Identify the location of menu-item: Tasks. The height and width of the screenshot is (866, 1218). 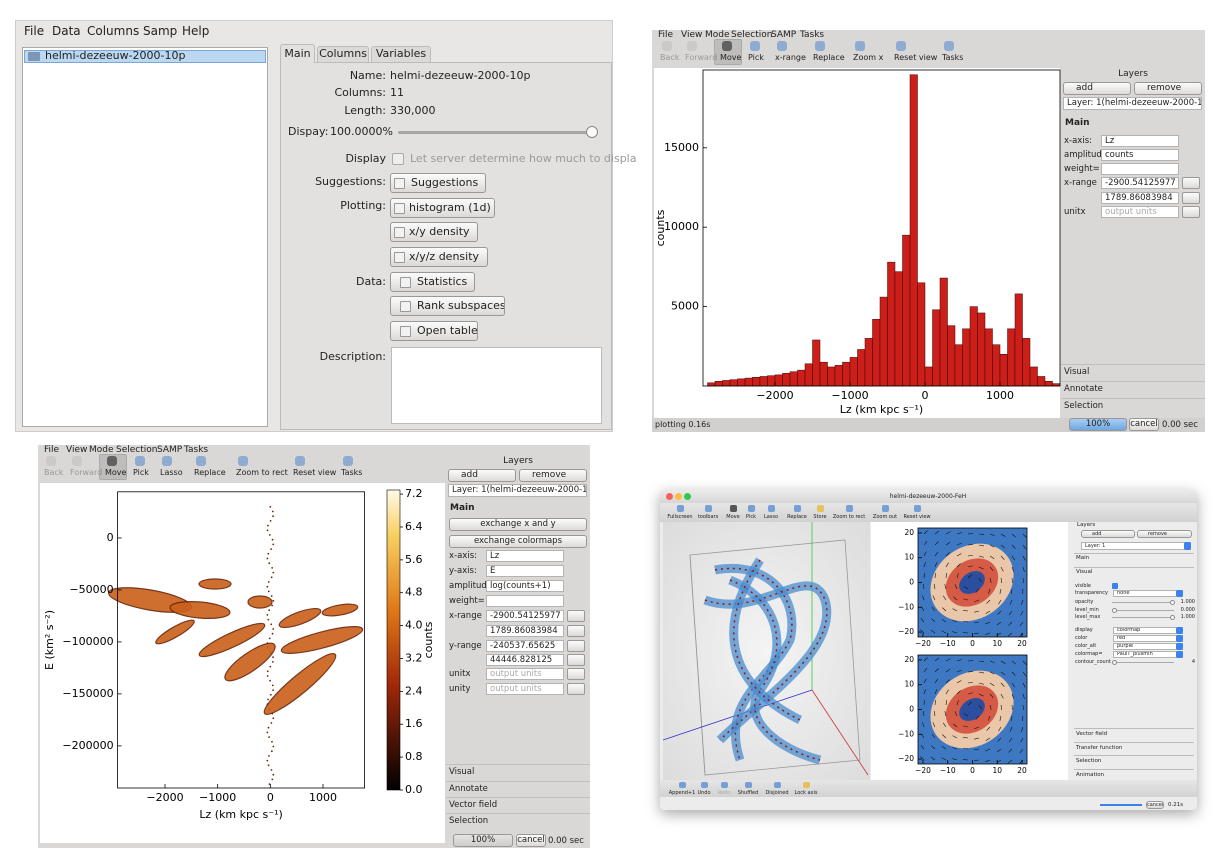
(812, 34).